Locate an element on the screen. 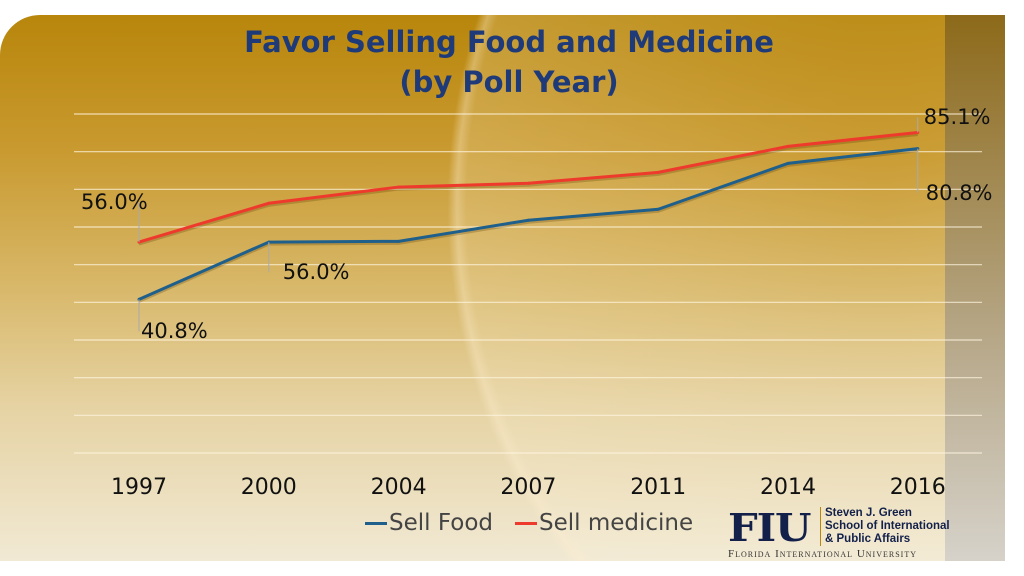  x-tick-label: 1997 is located at coordinates (139, 487).